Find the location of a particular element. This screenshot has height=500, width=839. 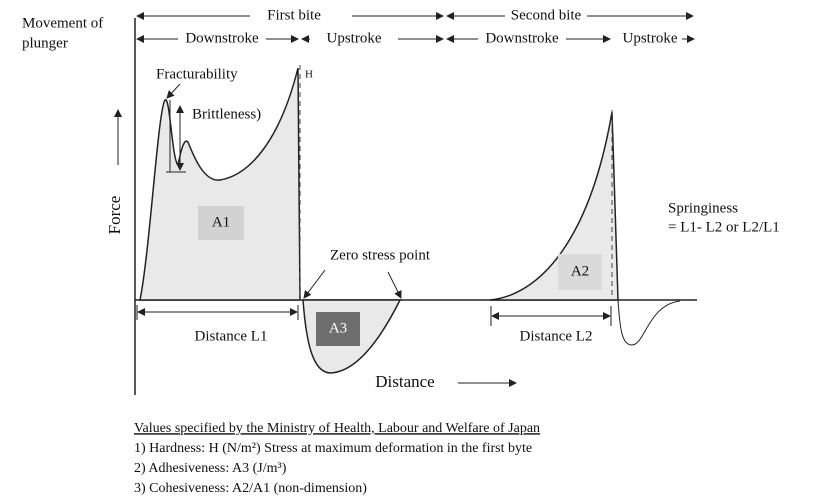

first-bite-curve is located at coordinates (220, 184).